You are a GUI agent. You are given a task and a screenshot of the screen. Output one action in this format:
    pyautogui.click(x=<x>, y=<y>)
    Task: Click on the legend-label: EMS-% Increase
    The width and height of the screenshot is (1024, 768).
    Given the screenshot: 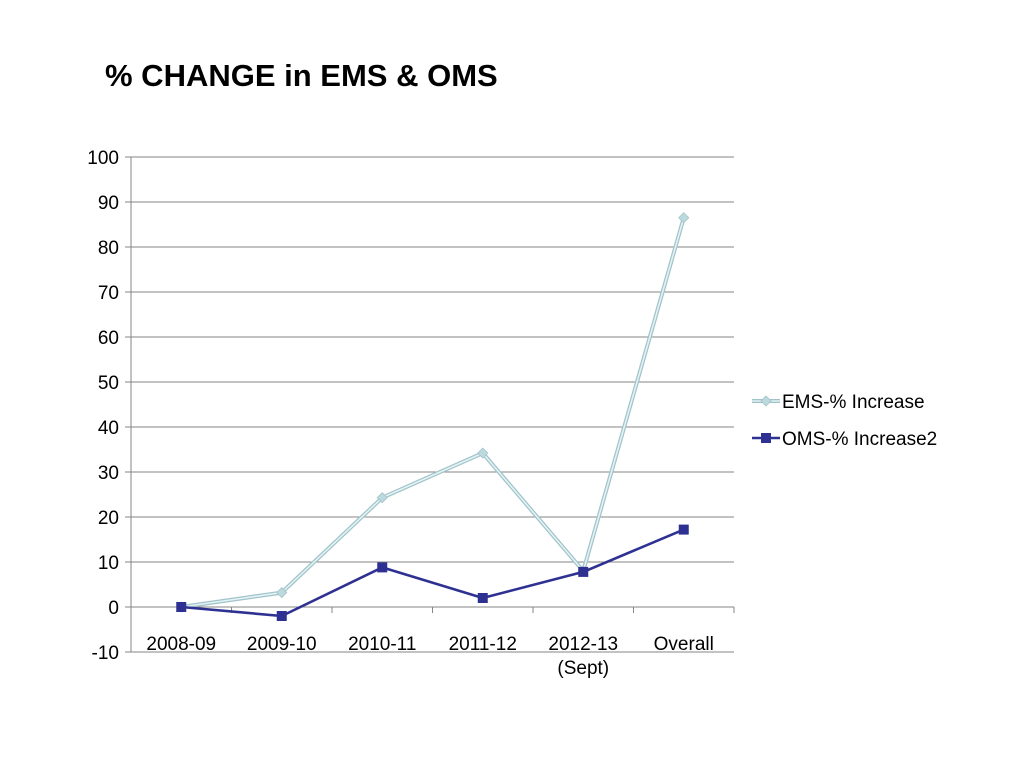 What is the action you would take?
    pyautogui.click(x=853, y=402)
    